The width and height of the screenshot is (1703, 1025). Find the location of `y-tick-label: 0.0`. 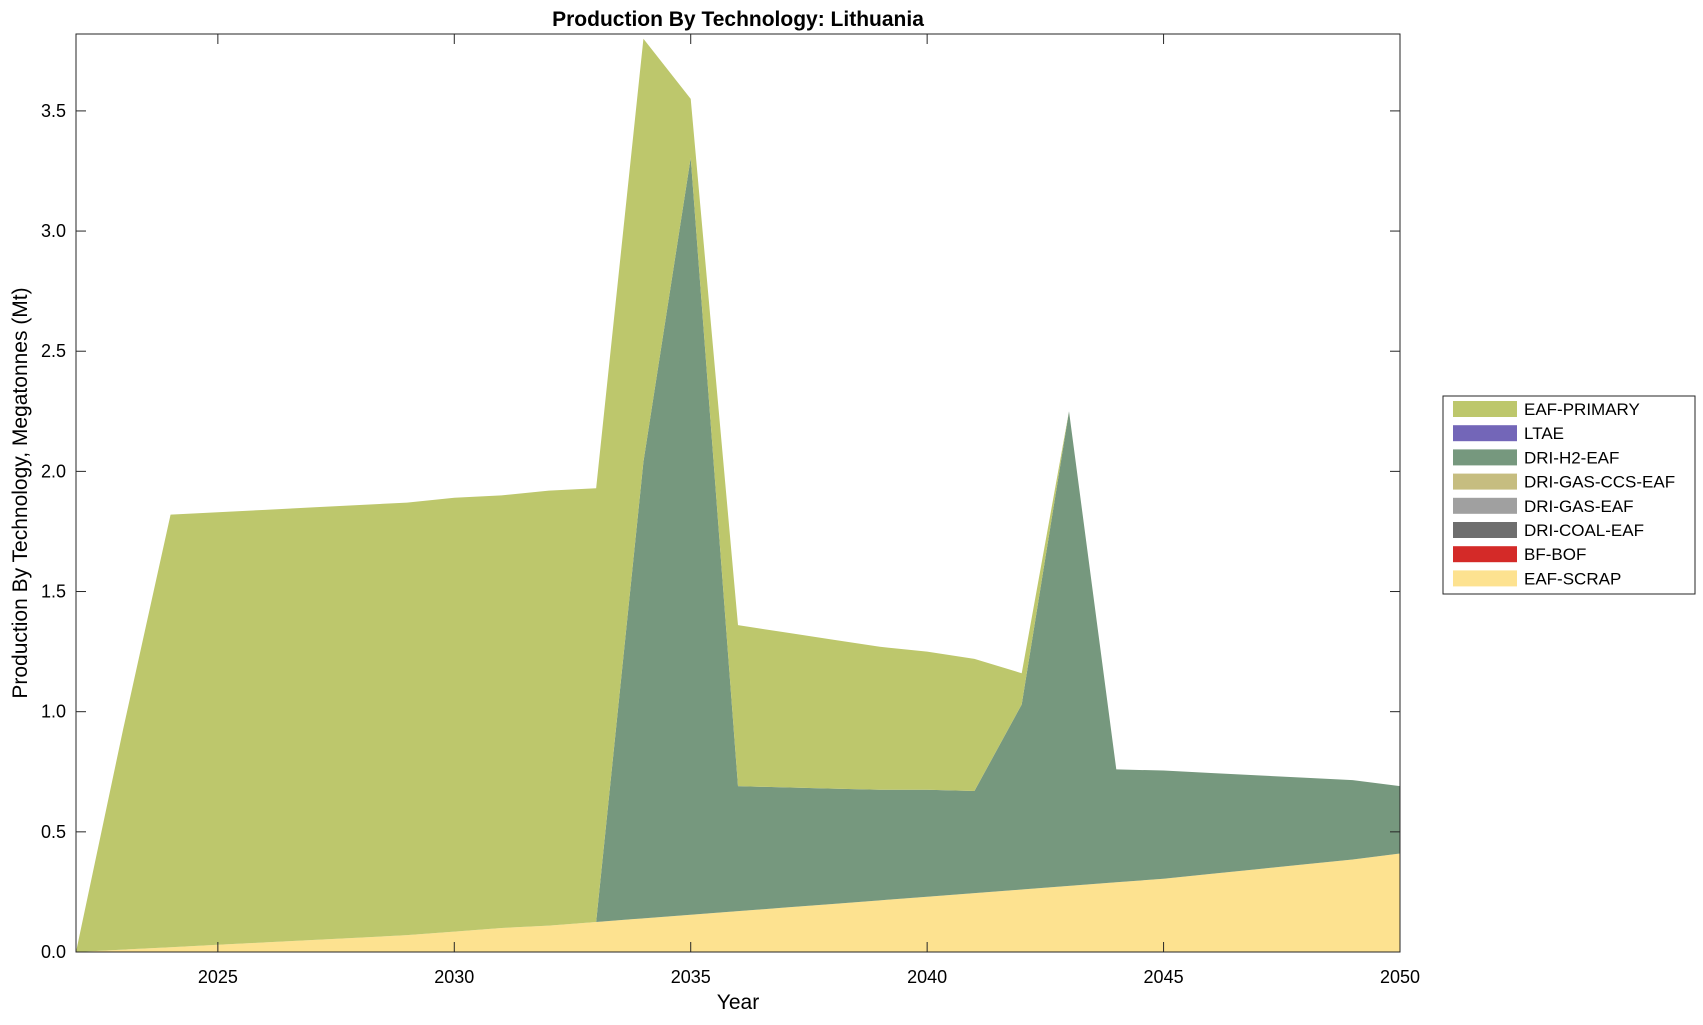

y-tick-label: 0.0 is located at coordinates (53, 952).